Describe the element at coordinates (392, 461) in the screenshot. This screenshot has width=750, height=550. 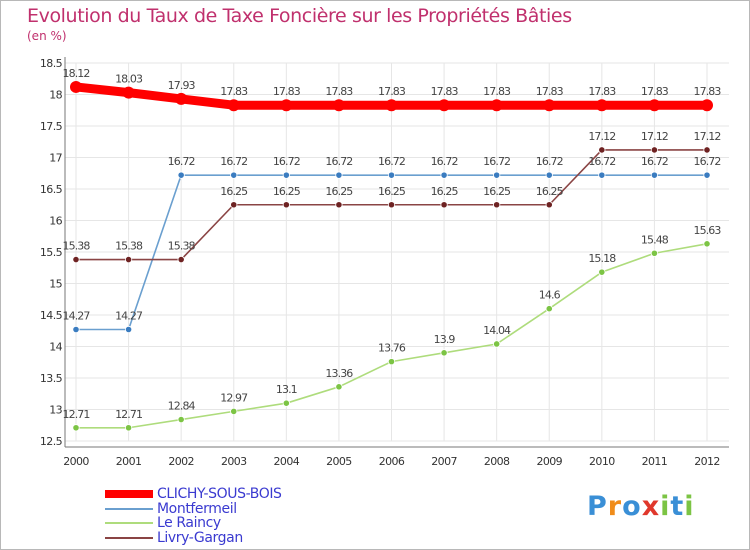
I see `x-tick-label: 2006` at that location.